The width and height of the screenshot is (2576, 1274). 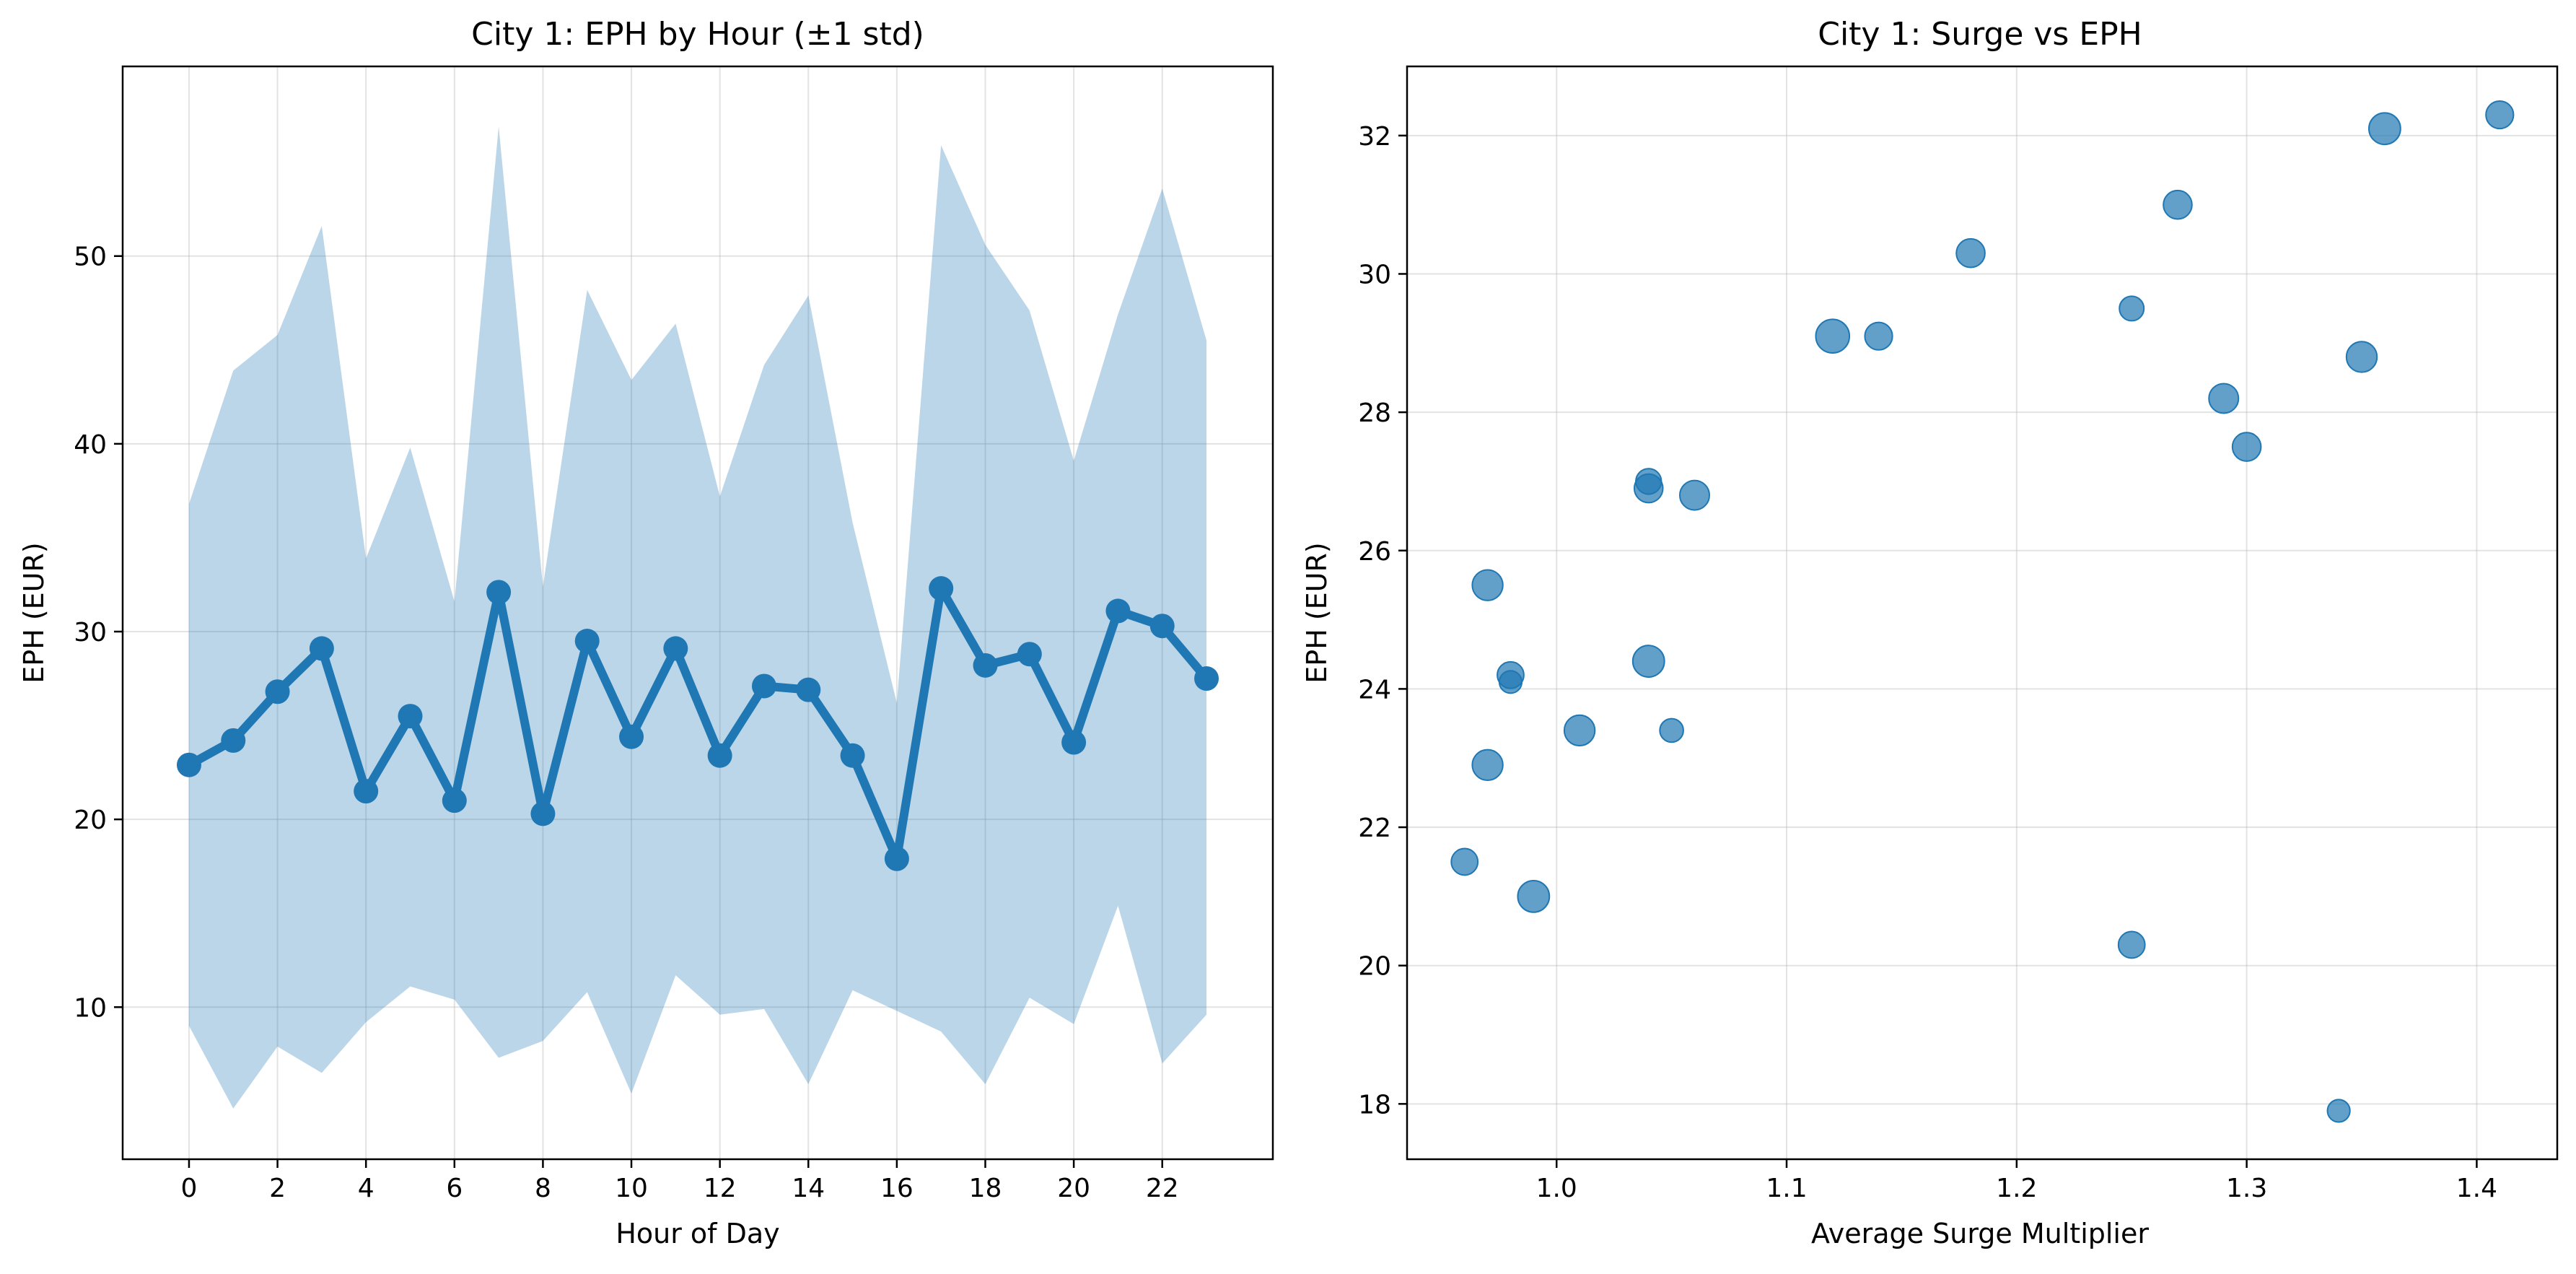 What do you see at coordinates (543, 1189) in the screenshot?
I see `x-tick-label: 8` at bounding box center [543, 1189].